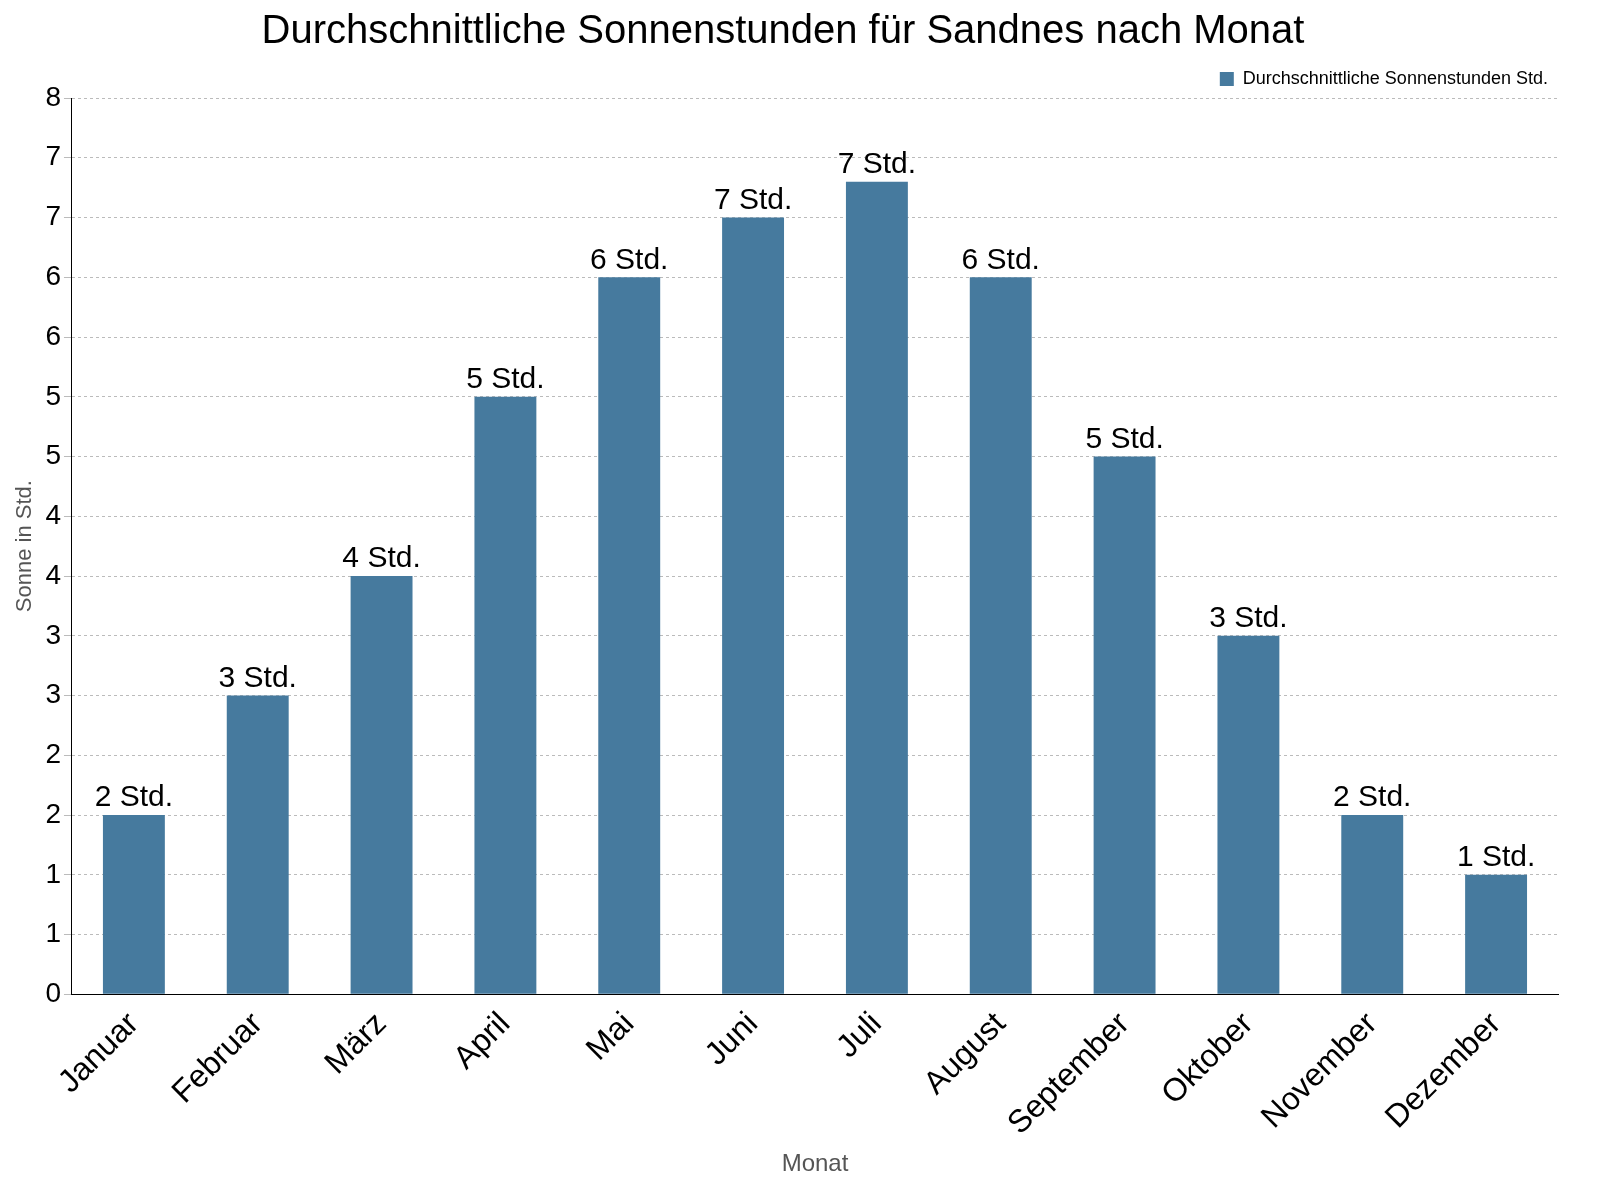 This screenshot has width=1600, height=1200. I want to click on y-tick-label: 8, so click(53, 96).